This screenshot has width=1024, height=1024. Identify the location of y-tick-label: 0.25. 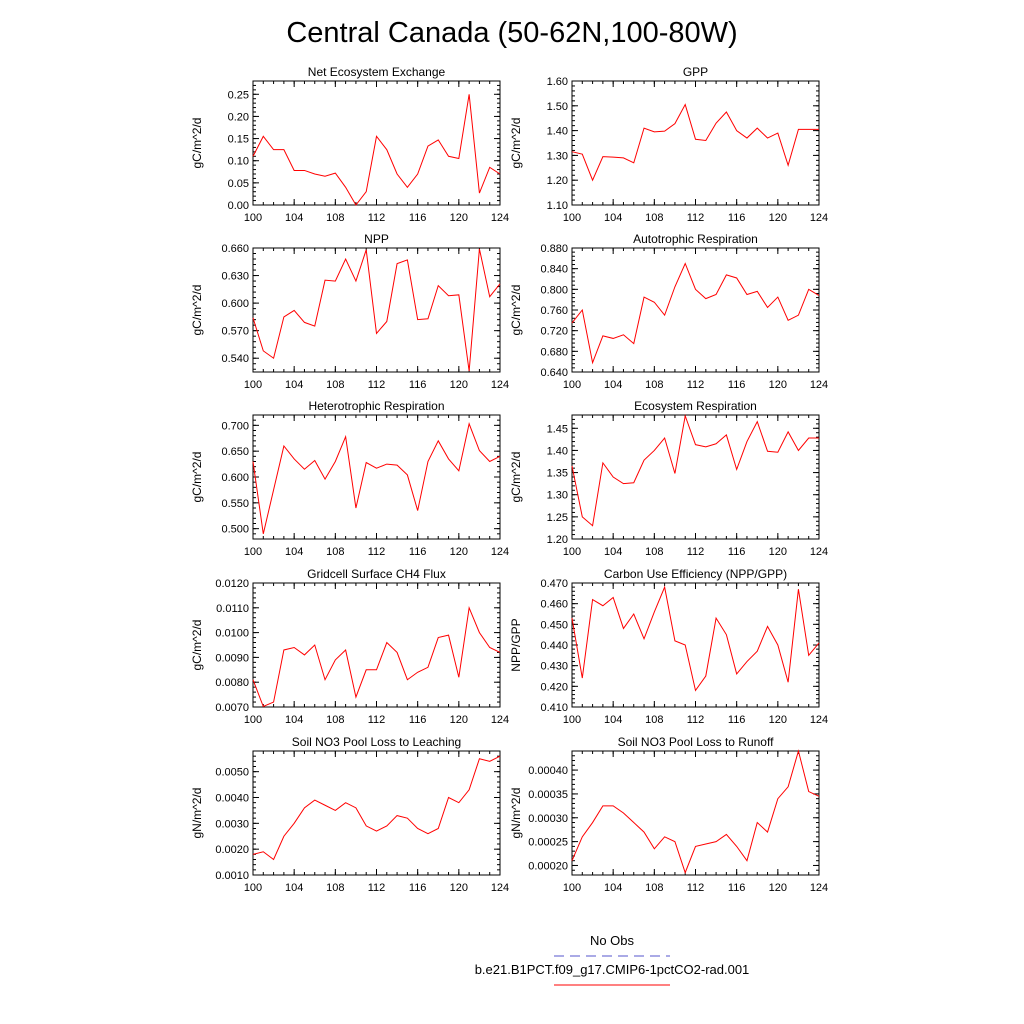
(238, 95).